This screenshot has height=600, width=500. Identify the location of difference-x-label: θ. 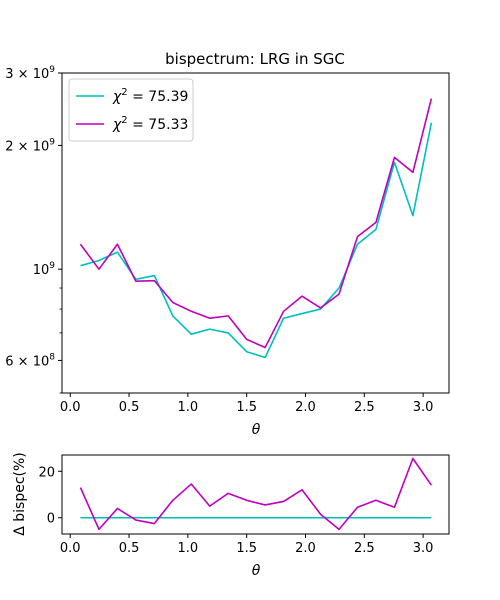
(256, 571).